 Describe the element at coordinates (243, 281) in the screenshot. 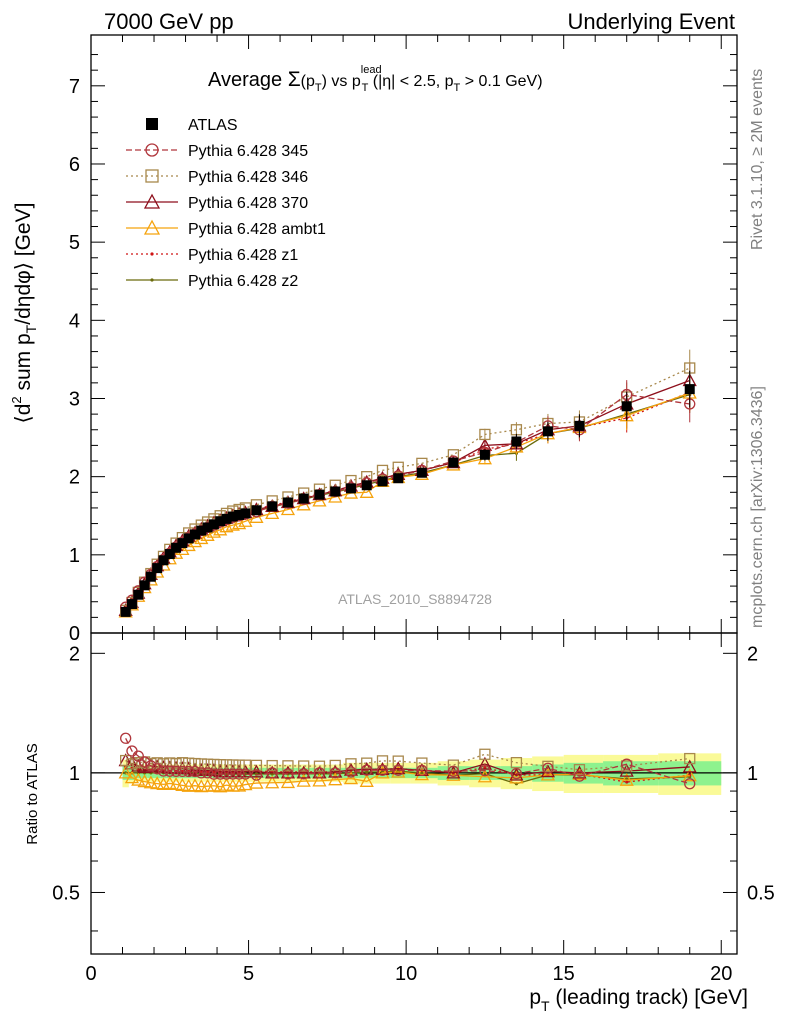

I see `legend-label: Pythia 6.428 z2` at that location.